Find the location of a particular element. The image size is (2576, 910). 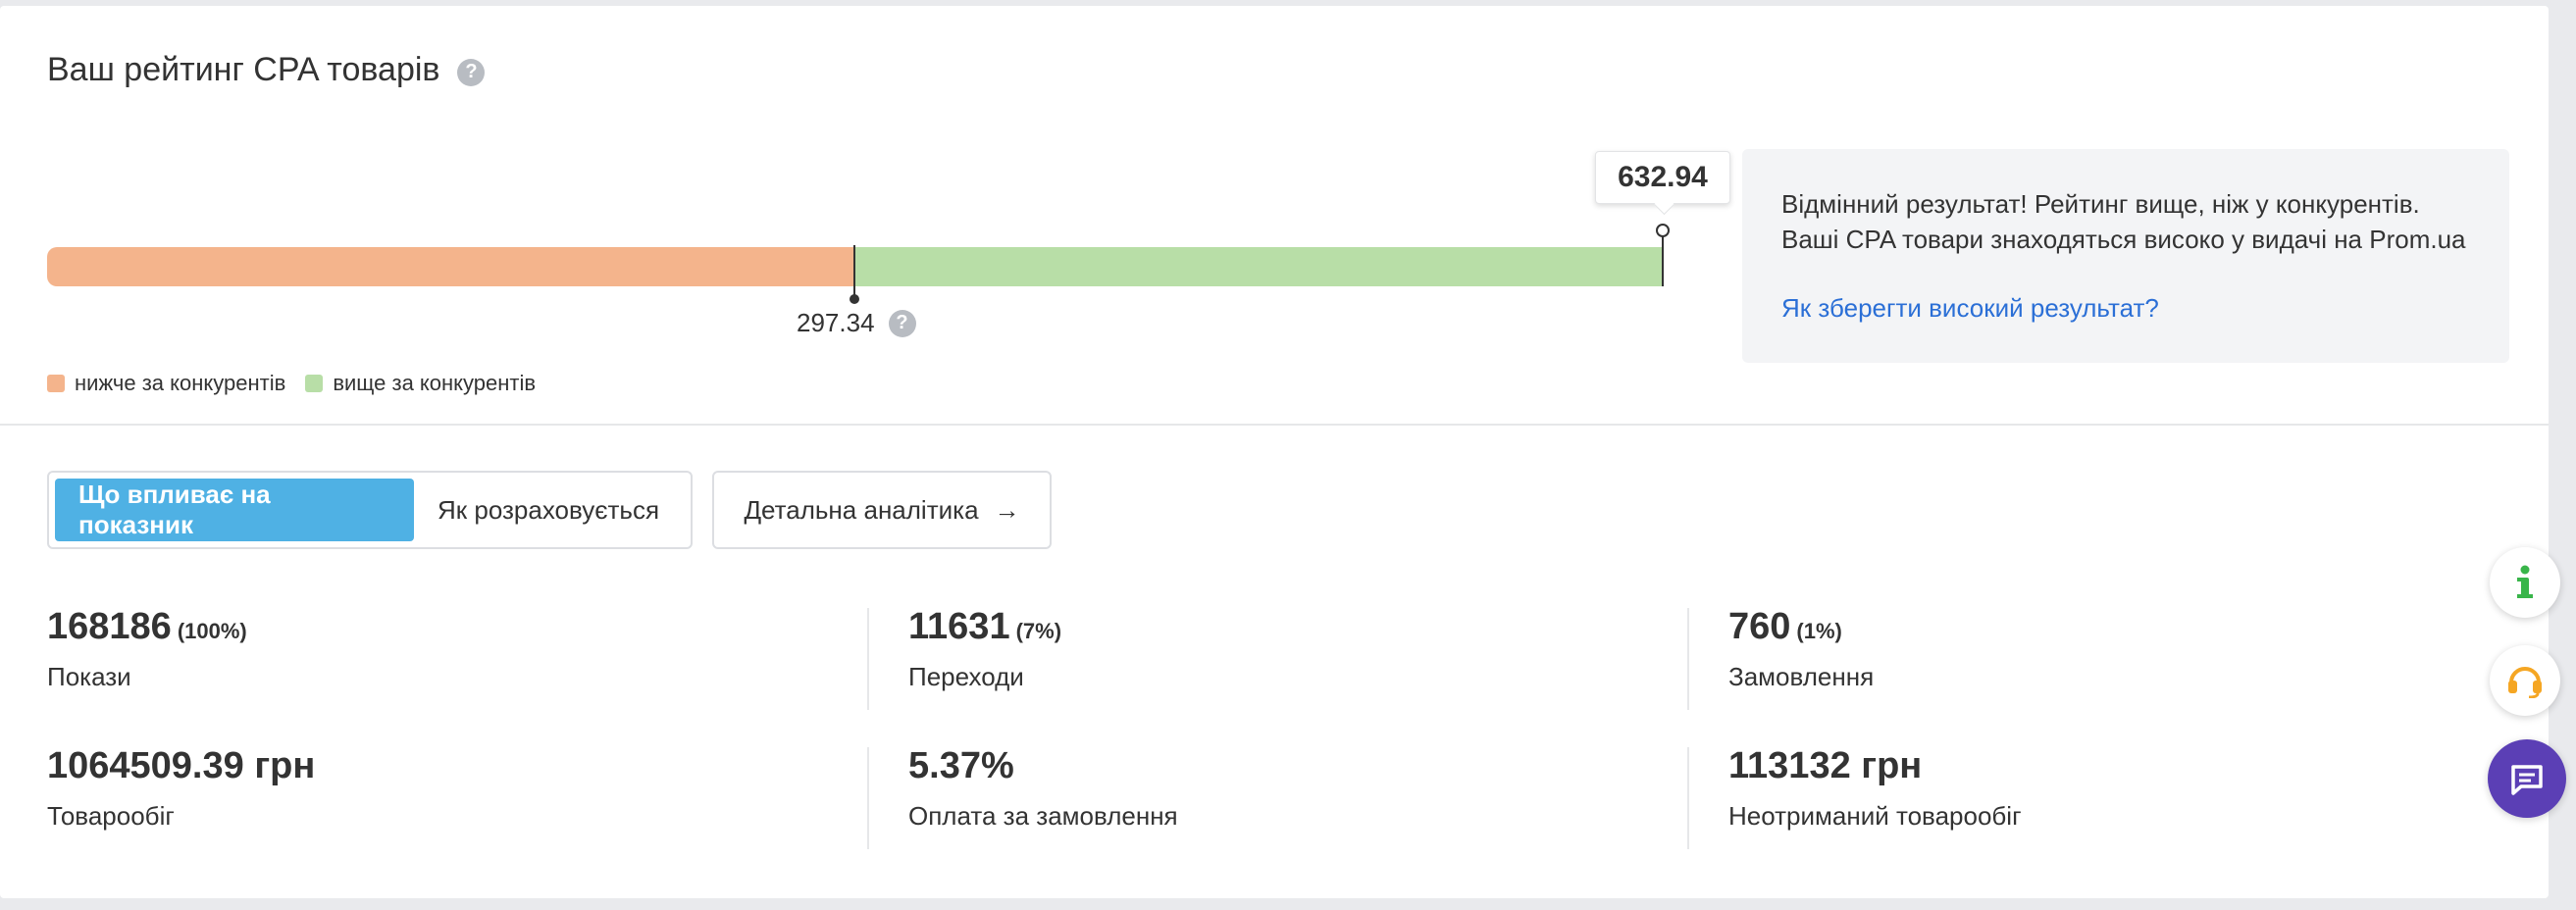

my-rating-marker-line is located at coordinates (1663, 259).